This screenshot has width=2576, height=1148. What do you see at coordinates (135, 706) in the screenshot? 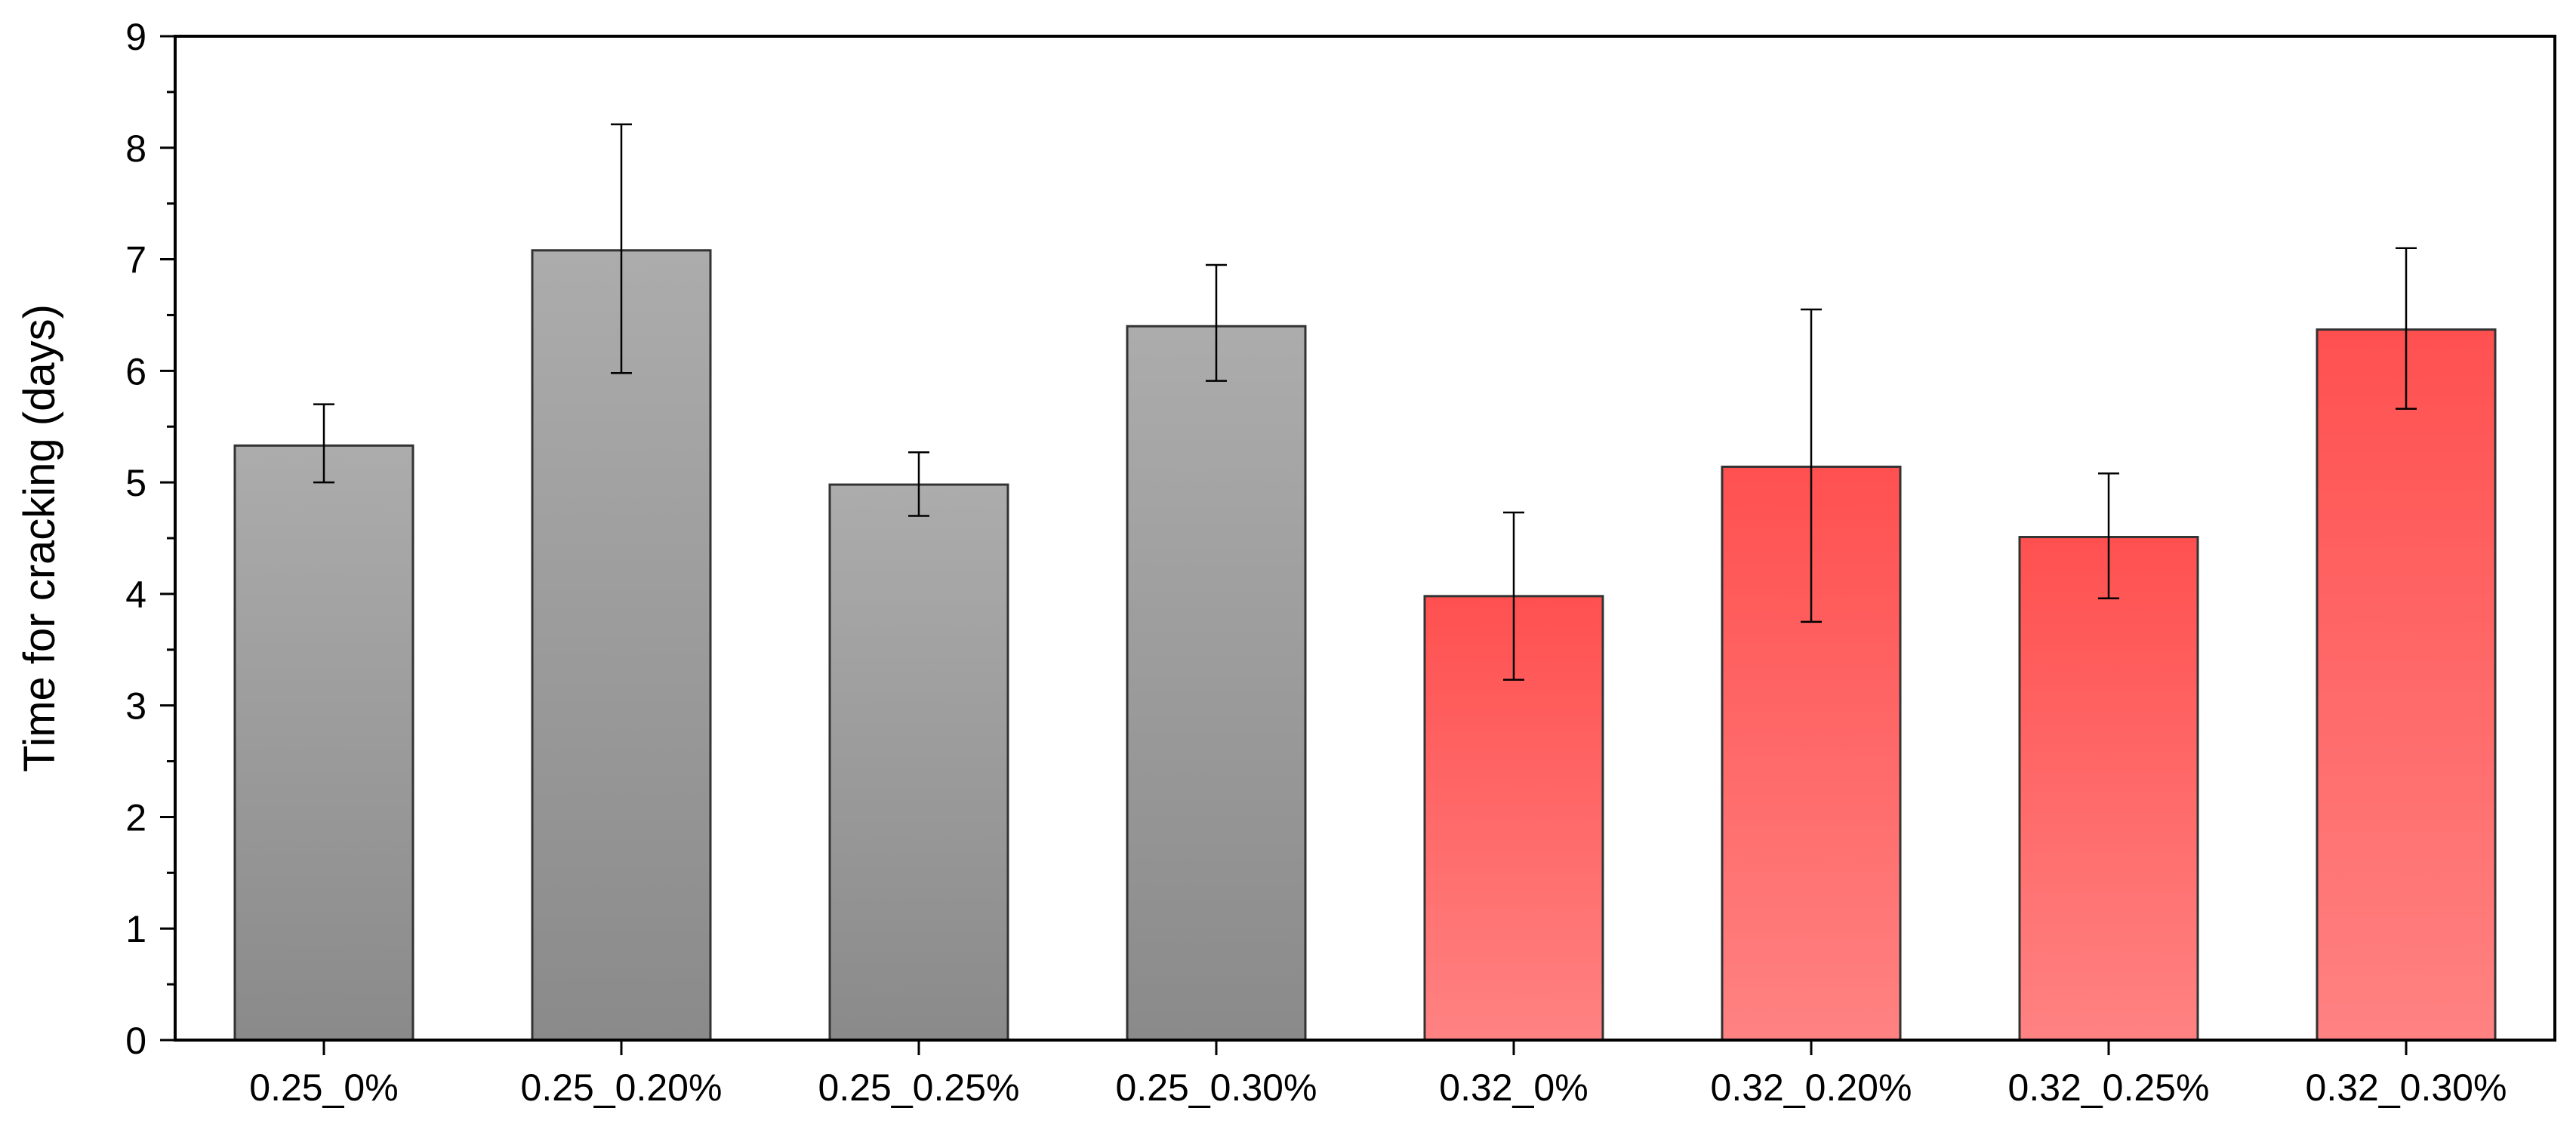
I see `y-tick-label: 3` at bounding box center [135, 706].